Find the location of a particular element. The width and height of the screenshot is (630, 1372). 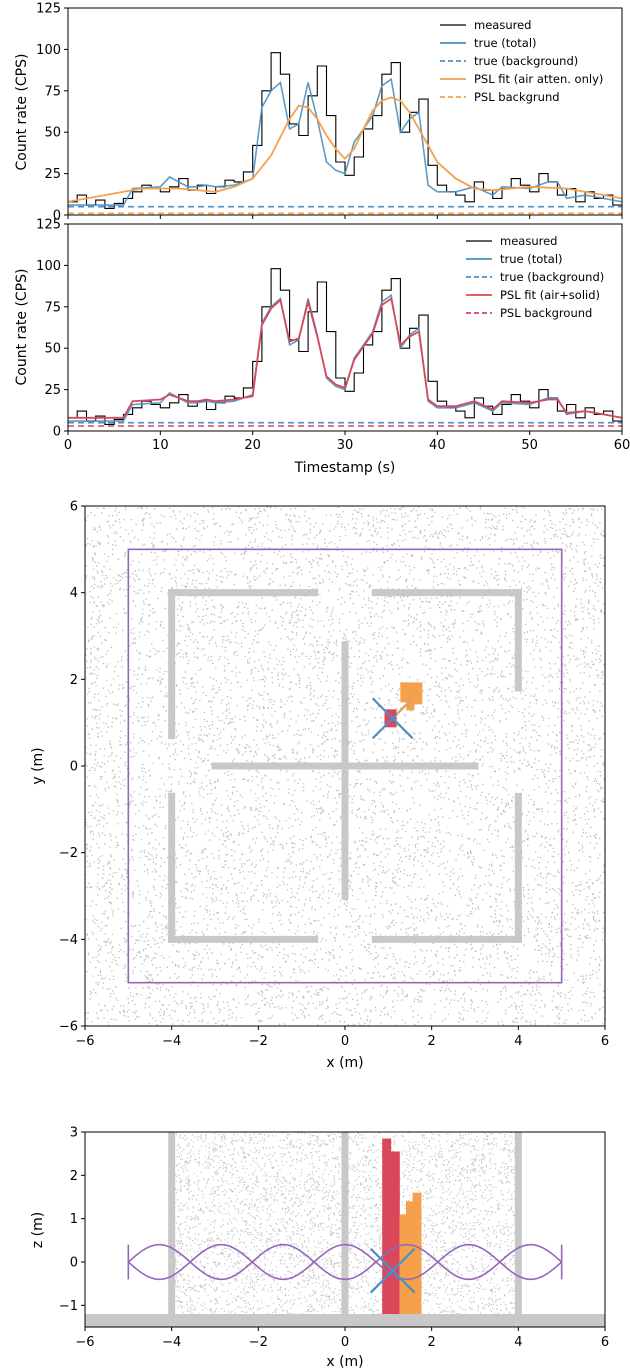

top-ytick-label: 75 is located at coordinates (52, 91).